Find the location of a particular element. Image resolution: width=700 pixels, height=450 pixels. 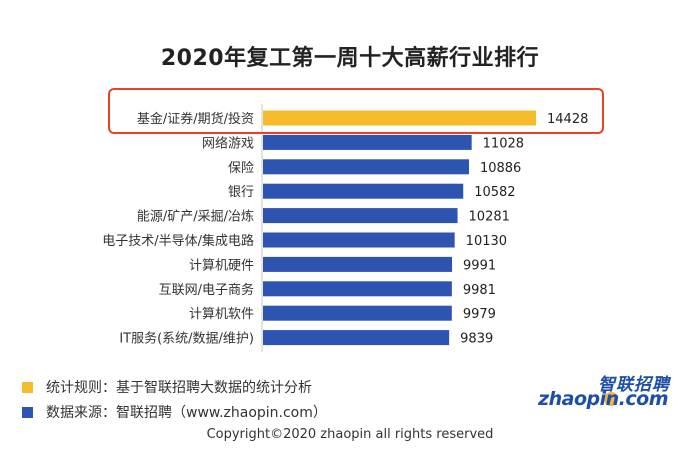

legend-source: 数据来源：智联招聘（www.zhaopin.com） is located at coordinates (174, 412).